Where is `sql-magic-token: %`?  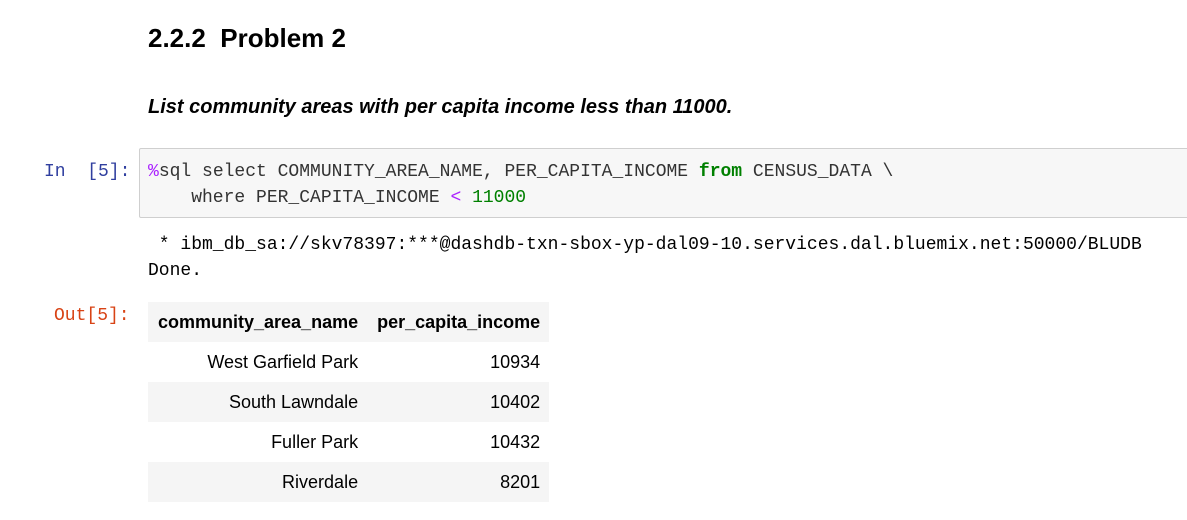 sql-magic-token: % is located at coordinates (153, 172).